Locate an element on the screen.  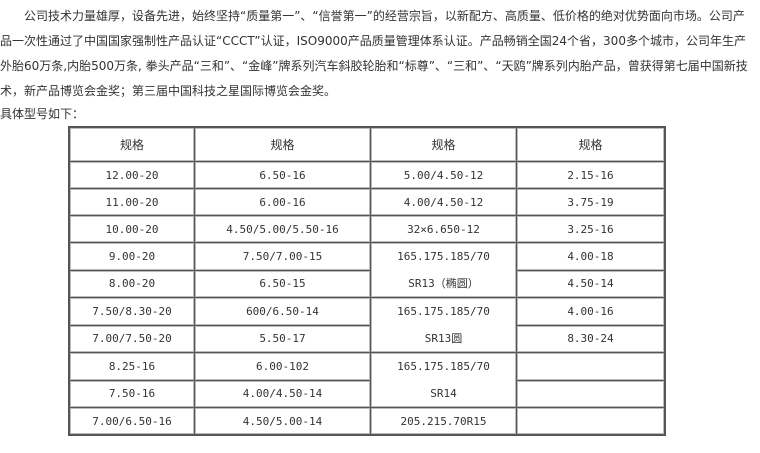
table-row: 7.00/7.50-20 5.50-17 8.30-24 is located at coordinates (367, 338).